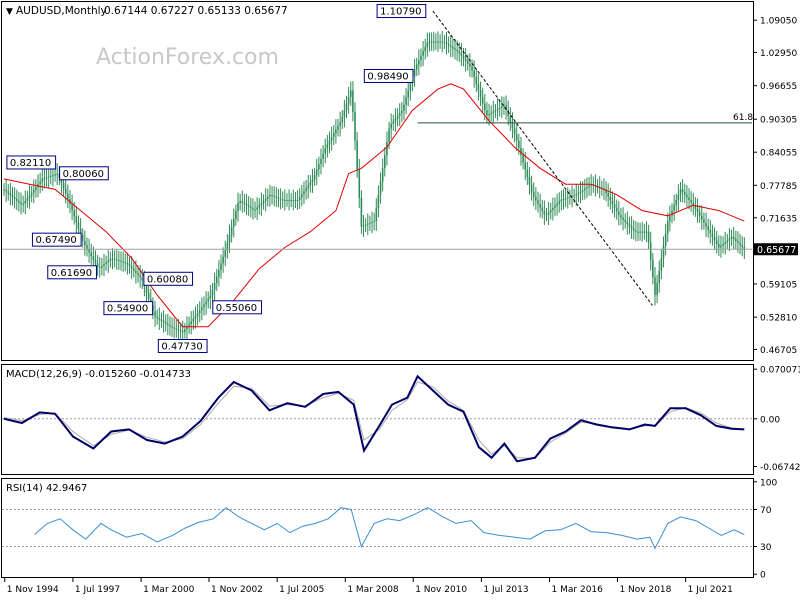 This screenshot has width=800, height=604. Describe the element at coordinates (776, 250) in the screenshot. I see `current-price-tick: 0.65677` at that location.